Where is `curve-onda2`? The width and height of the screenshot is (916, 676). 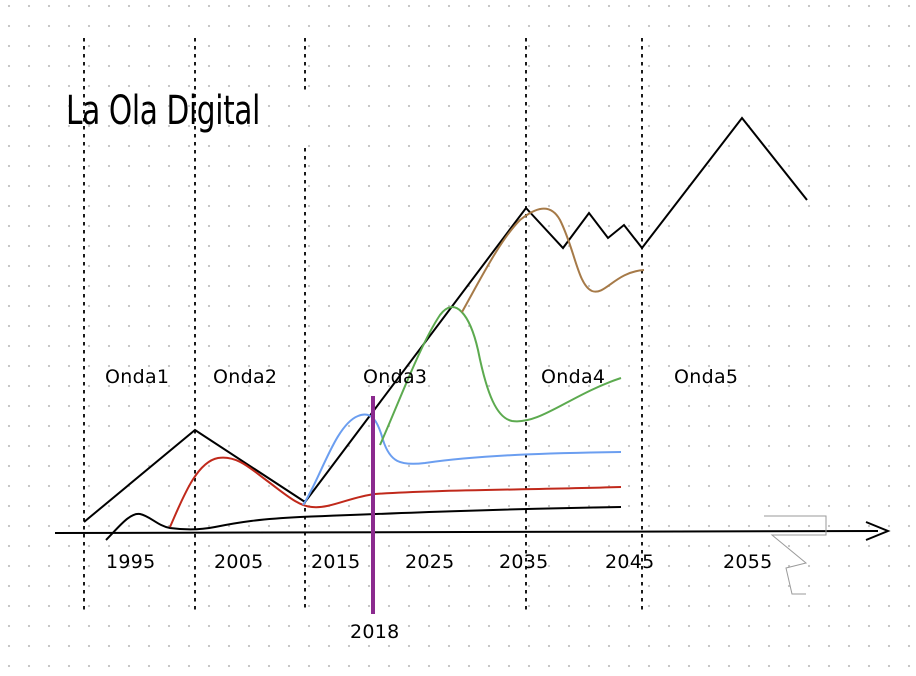
curve-onda2 is located at coordinates (395, 492).